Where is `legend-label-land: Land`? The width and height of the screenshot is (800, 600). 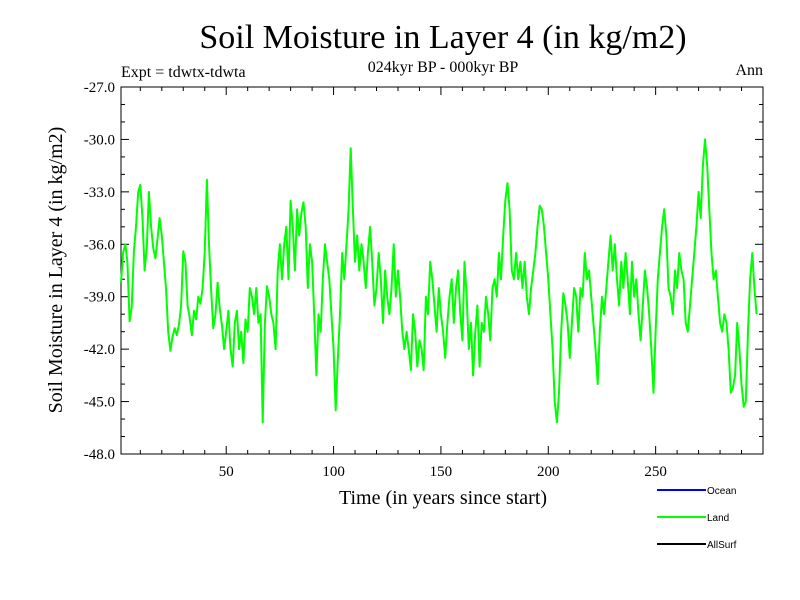 legend-label-land: Land is located at coordinates (718, 518).